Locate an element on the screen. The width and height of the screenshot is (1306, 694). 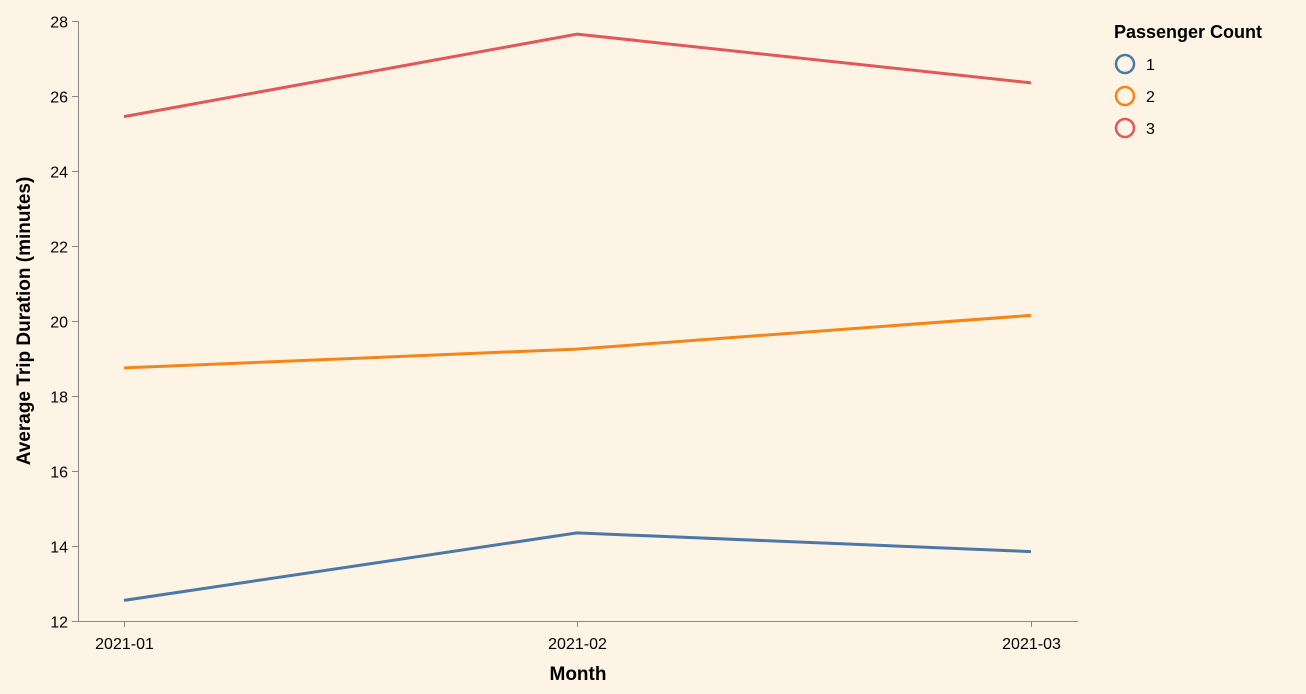
legend: Passenger Count 1 2 3 is located at coordinates (1188, 80).